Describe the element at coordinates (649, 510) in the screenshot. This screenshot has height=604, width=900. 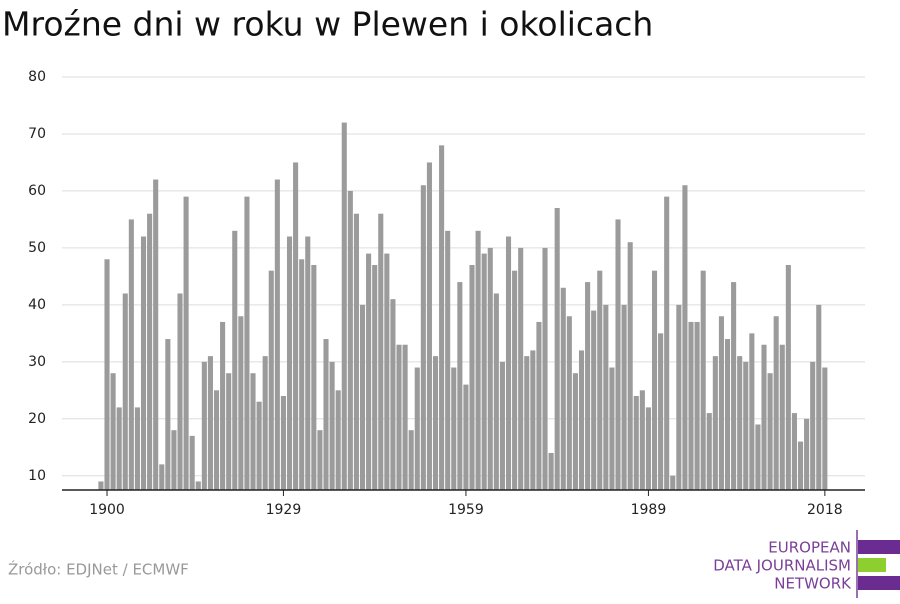
I see `x-tick-label: 1989` at that location.